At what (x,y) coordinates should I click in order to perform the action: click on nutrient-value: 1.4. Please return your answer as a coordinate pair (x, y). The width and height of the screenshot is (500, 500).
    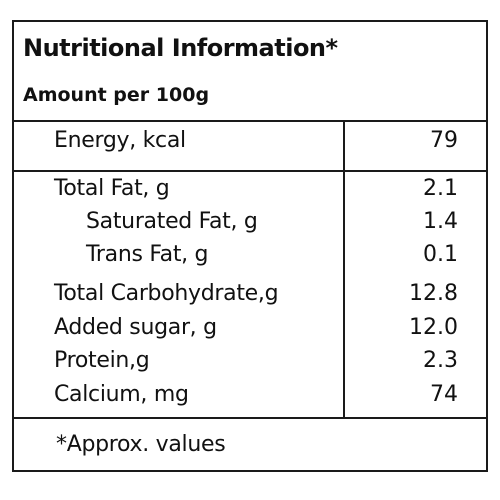
    Looking at the image, I should click on (440, 221).